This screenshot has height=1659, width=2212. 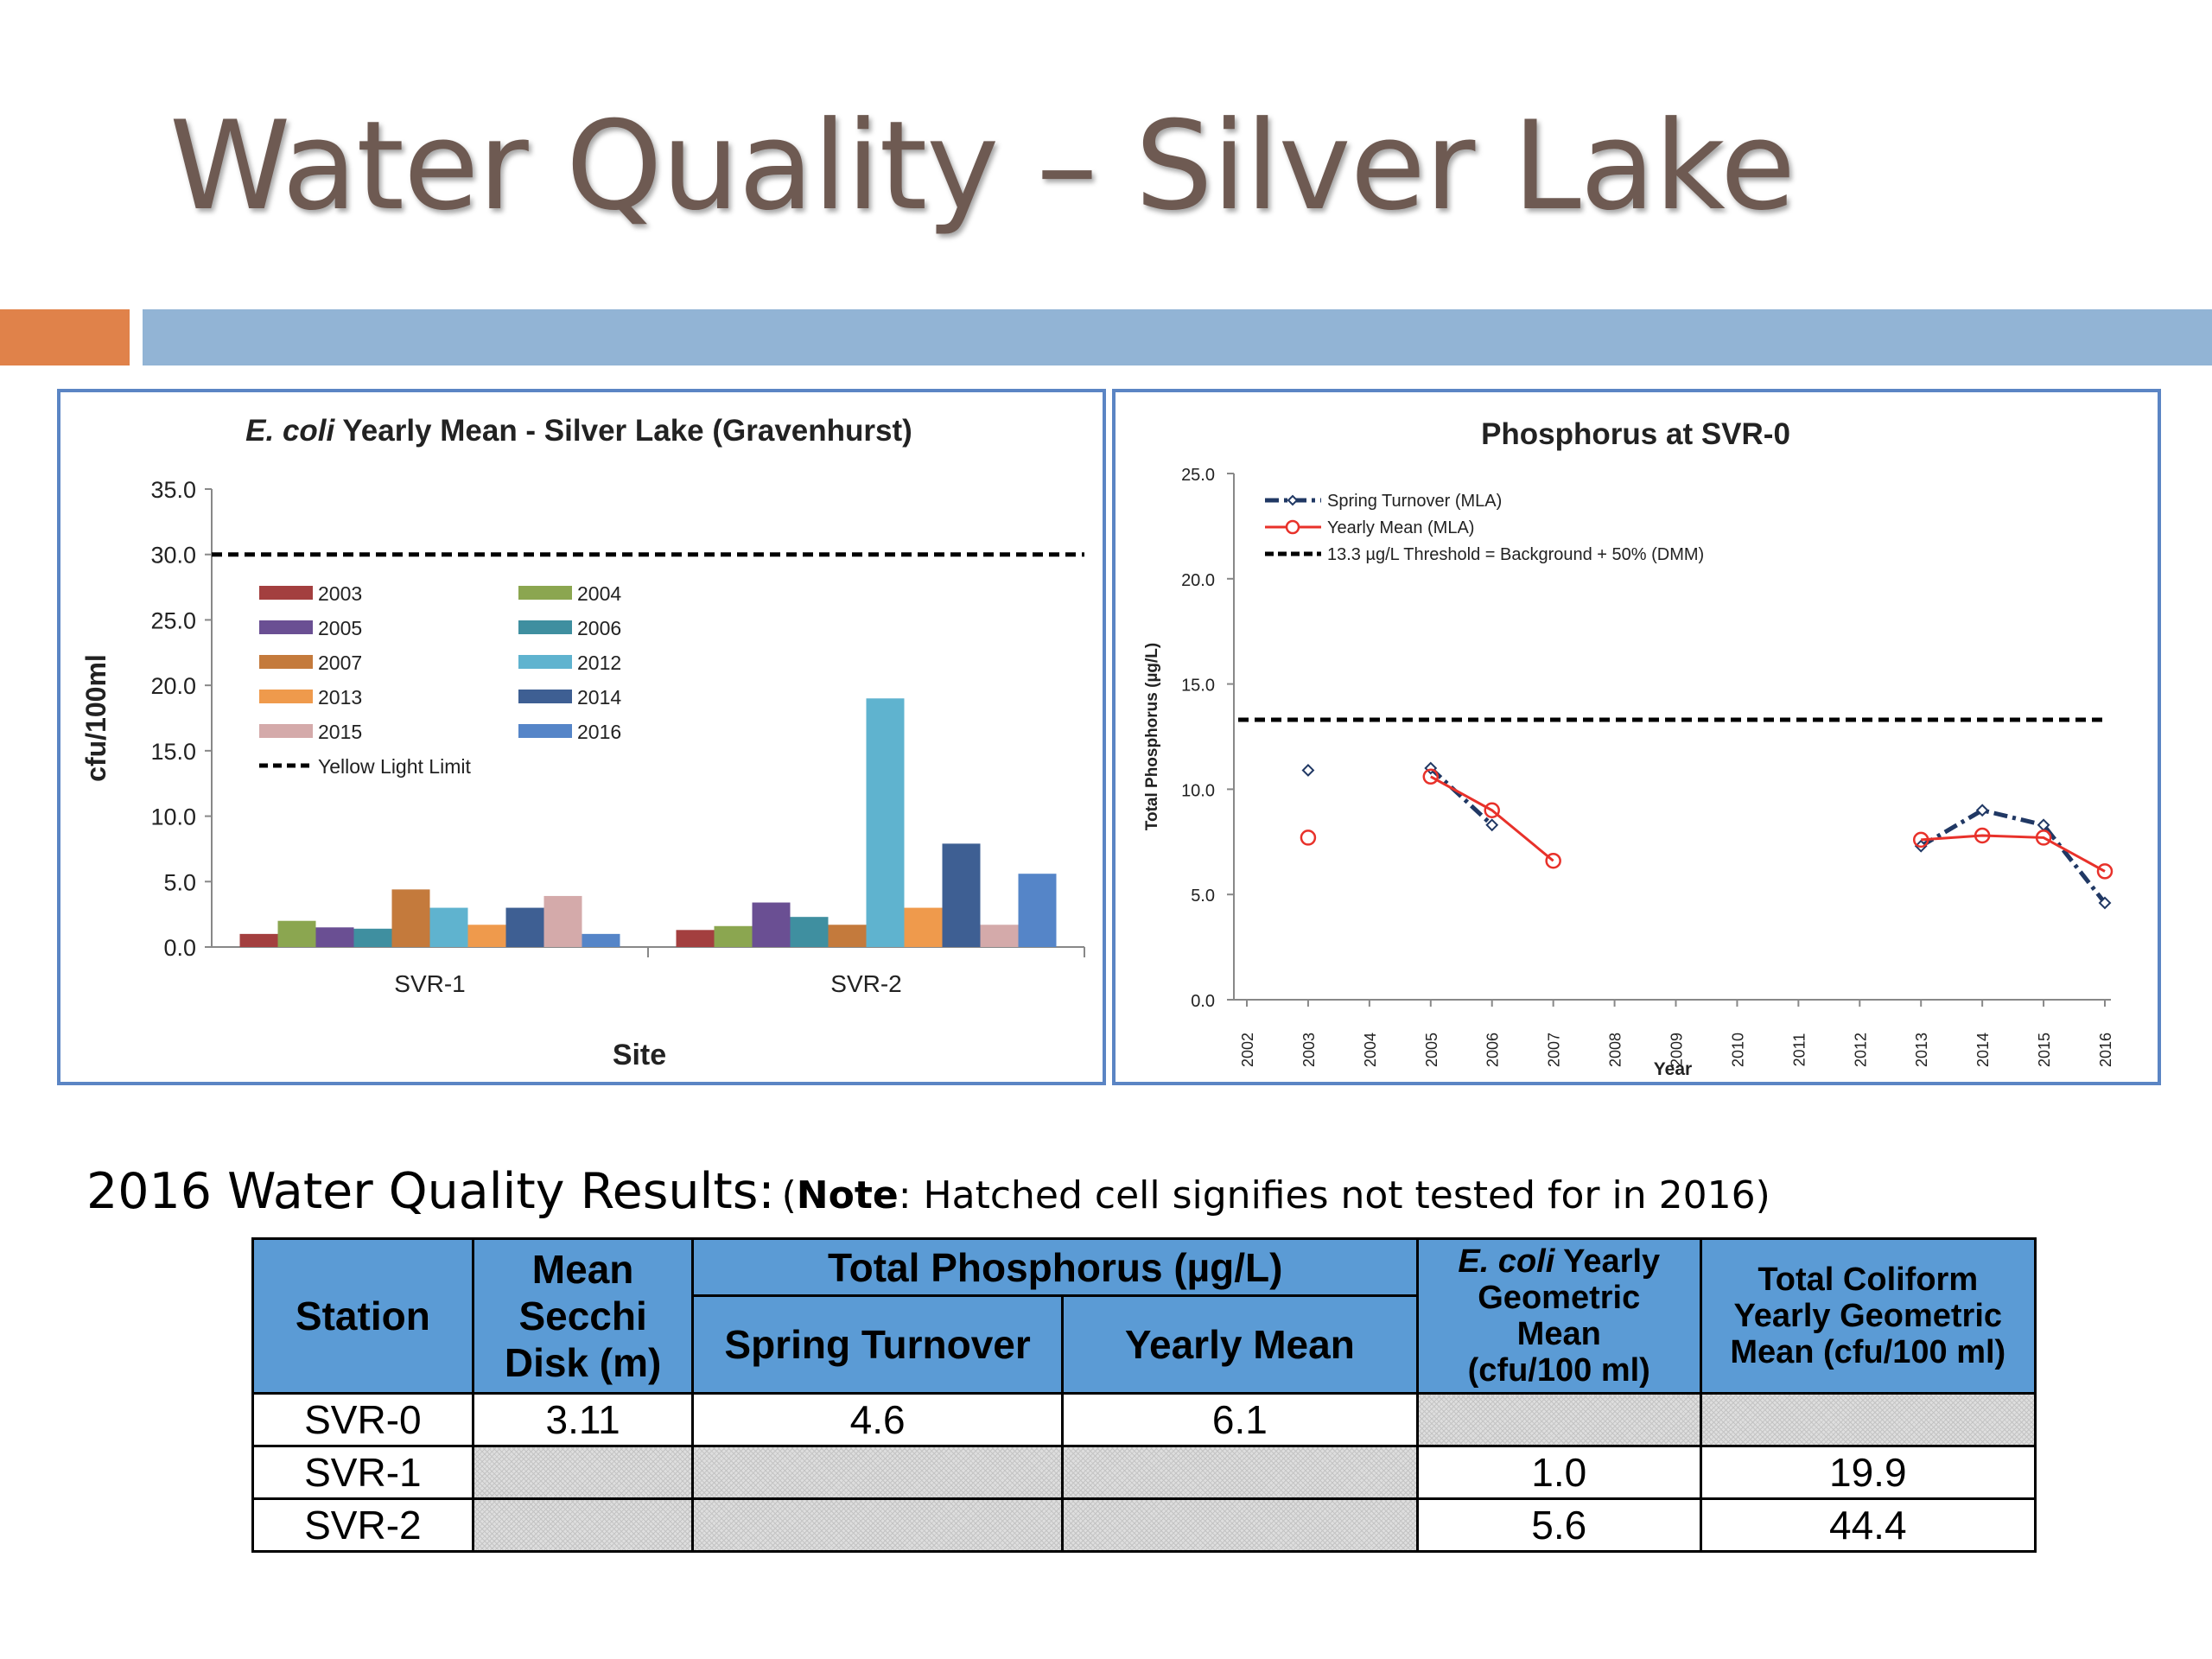 I want to click on point-yearly-mean-2005, so click(x=1431, y=776).